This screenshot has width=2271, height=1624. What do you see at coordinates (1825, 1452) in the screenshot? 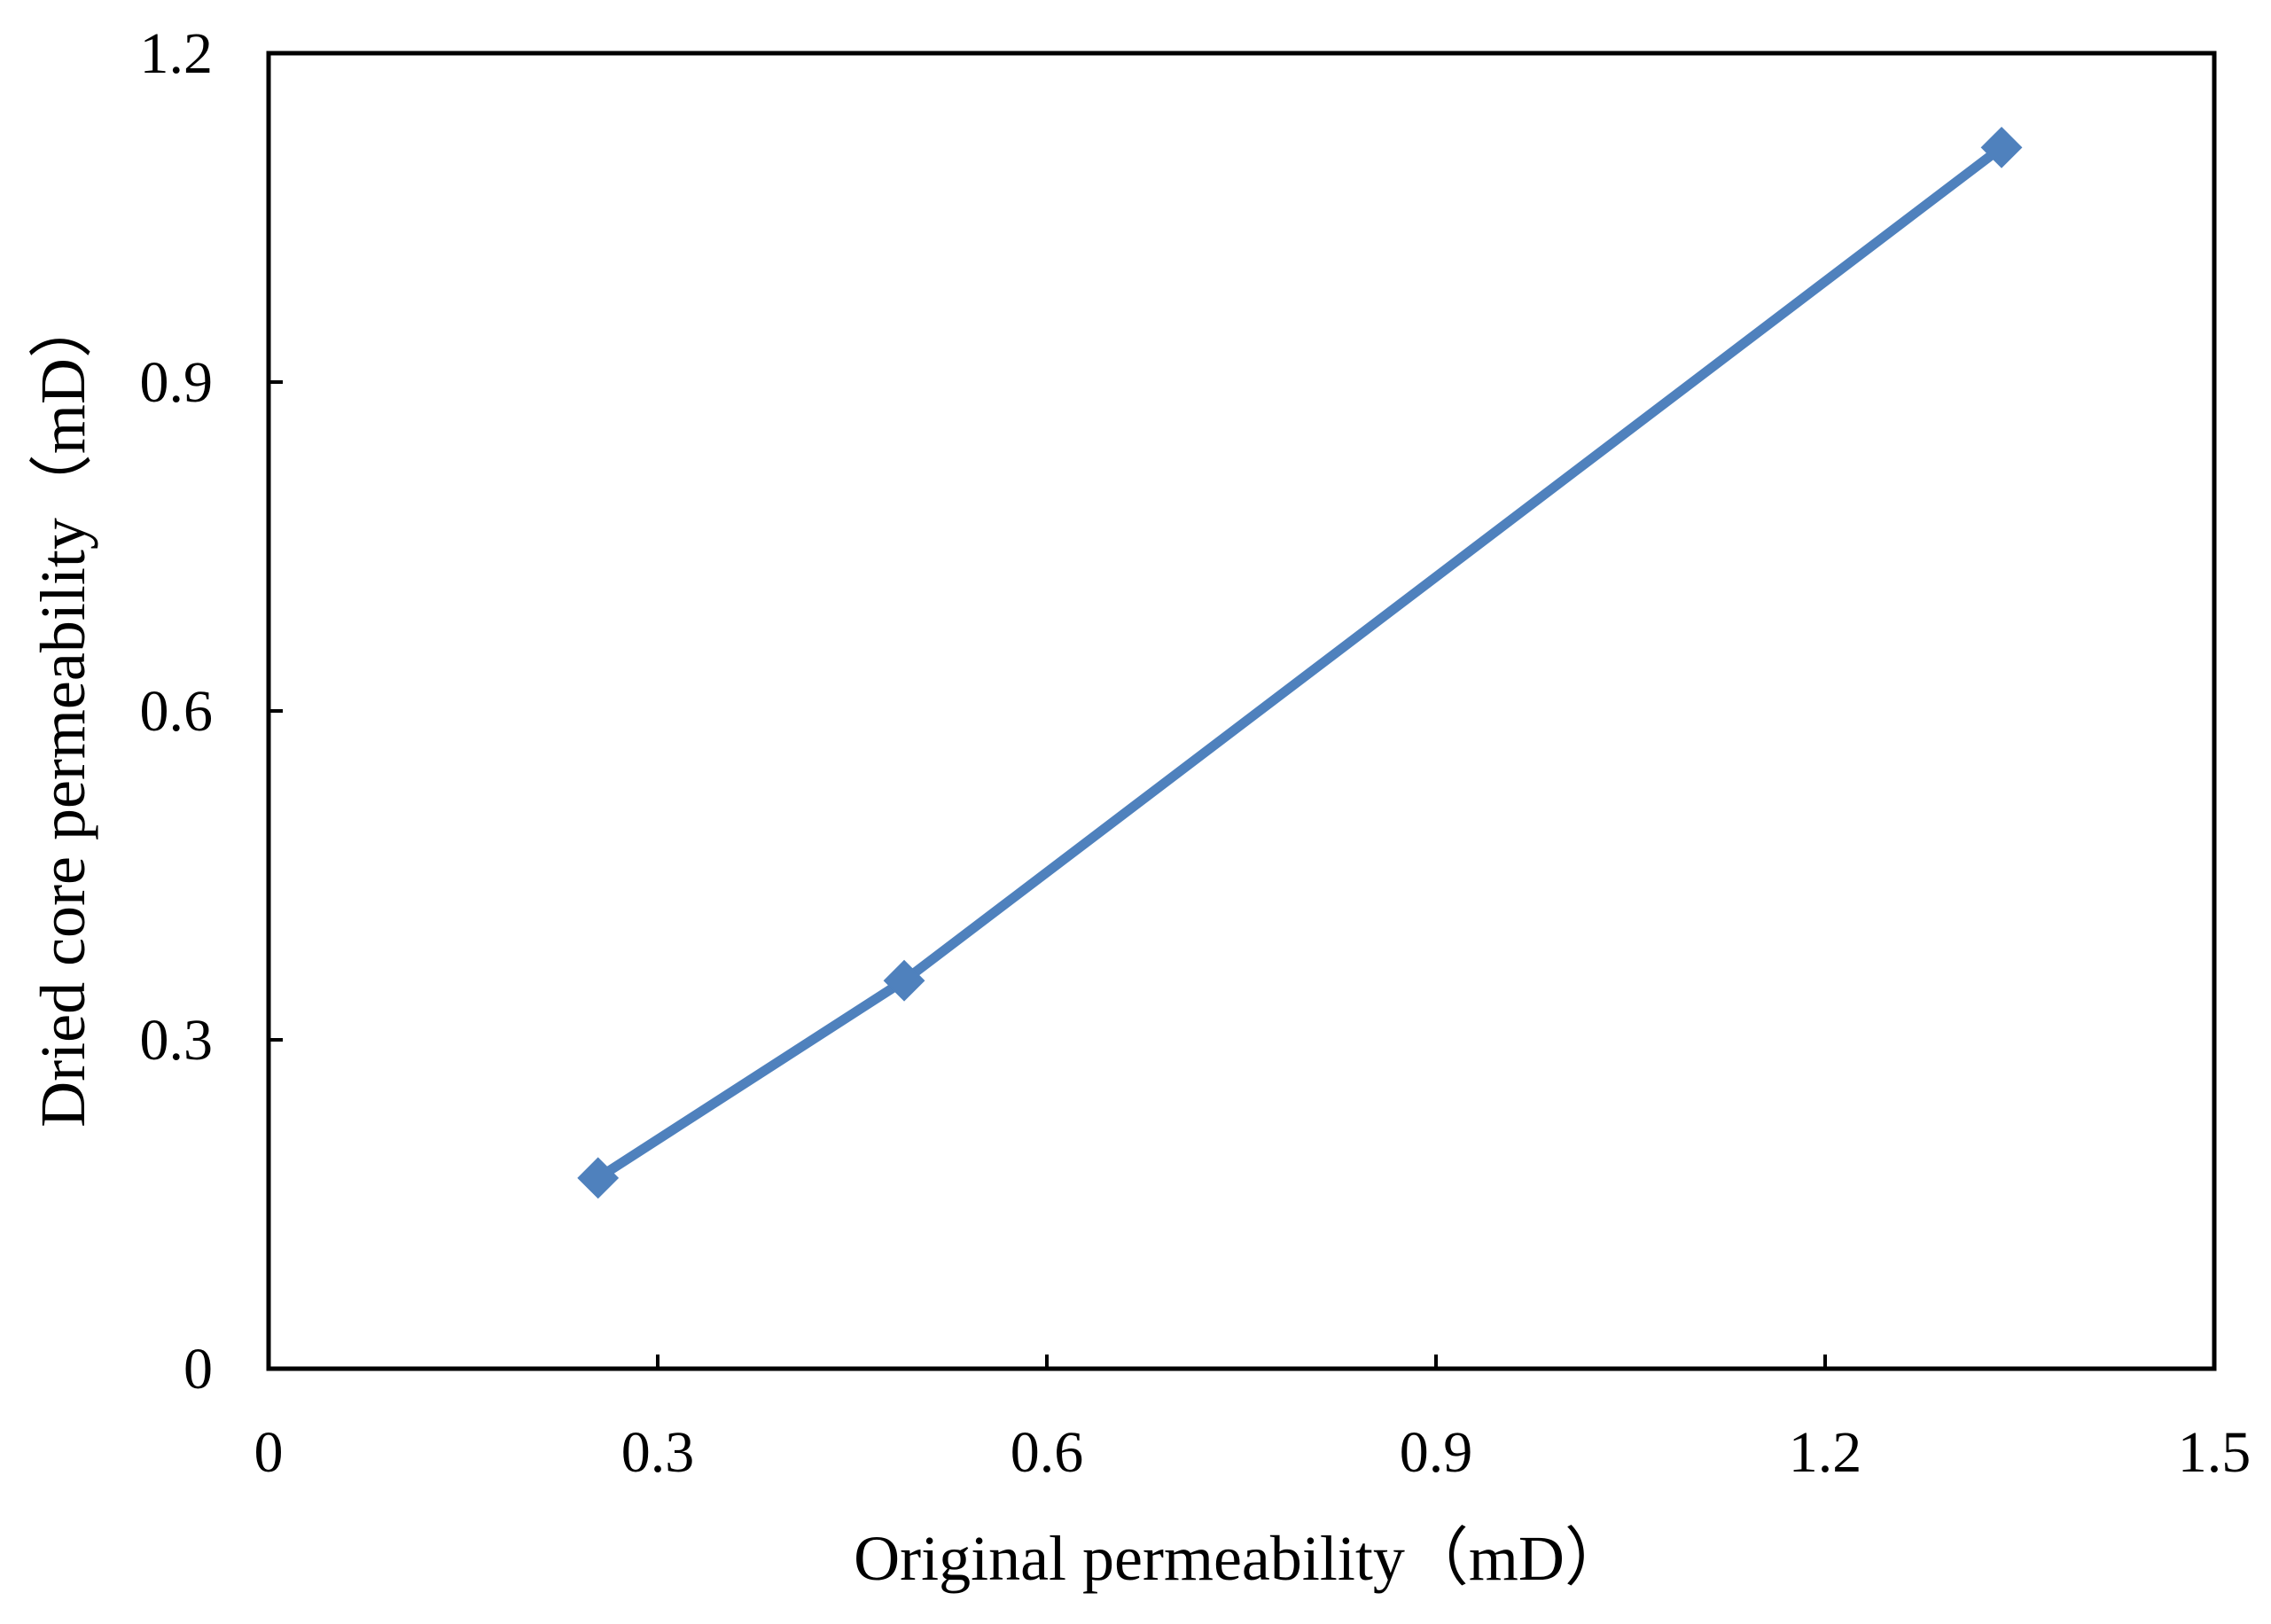
I see `x-tick-label: 1.2` at bounding box center [1825, 1452].